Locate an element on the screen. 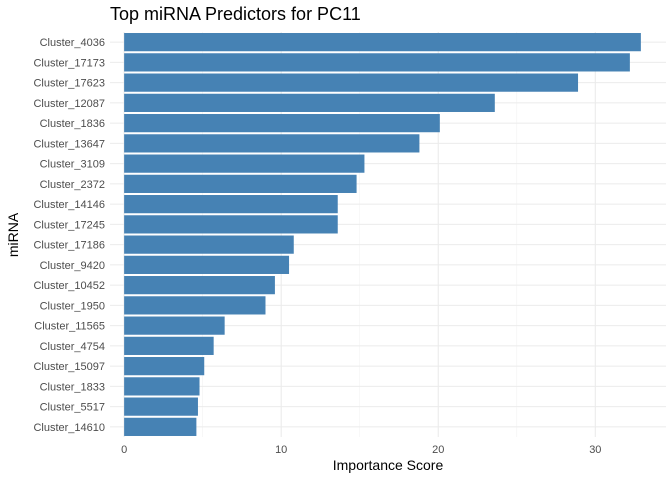 Image resolution: width=672 pixels, height=480 pixels. x-tick-label: 10 is located at coordinates (281, 450).